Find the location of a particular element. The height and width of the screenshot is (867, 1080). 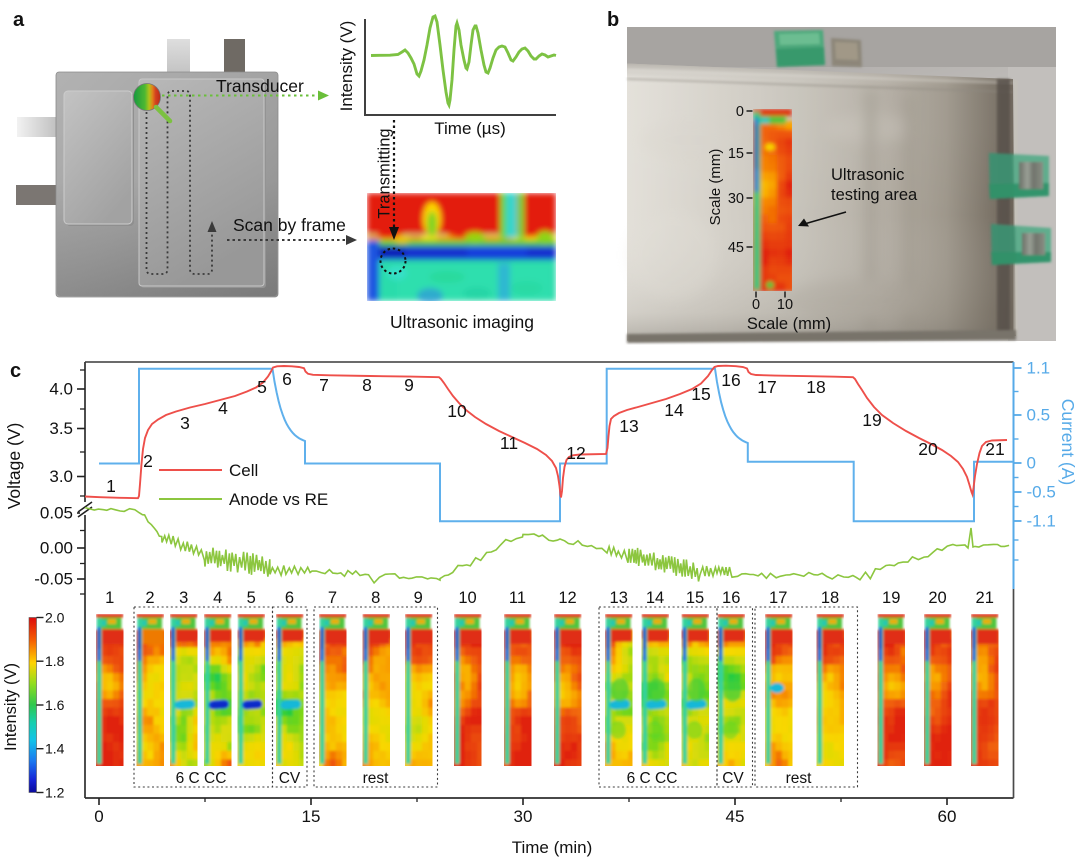

svg-text: Time (min) is located at coordinates (552, 847).